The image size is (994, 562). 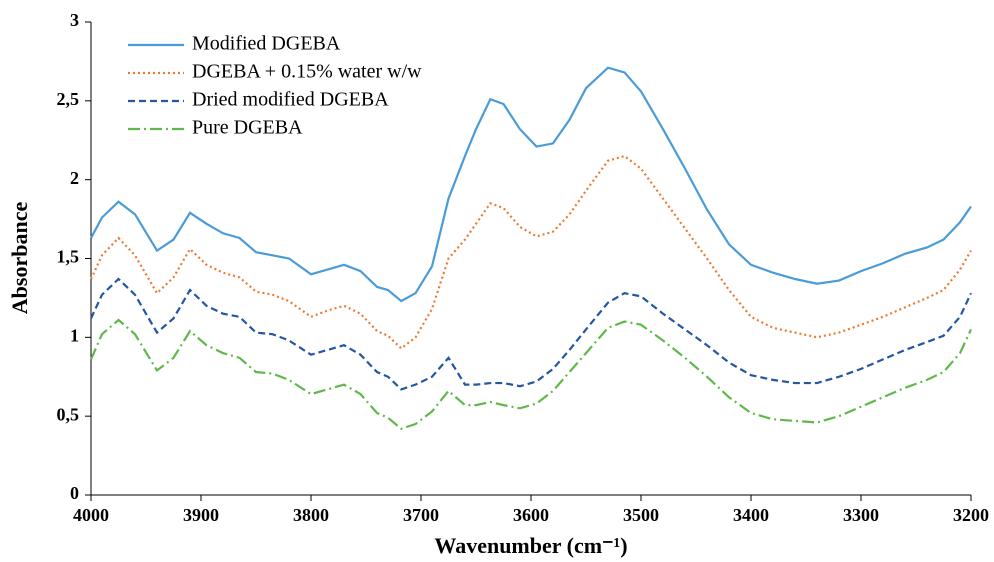 What do you see at coordinates (91, 515) in the screenshot?
I see `x-tick-label: 4000` at bounding box center [91, 515].